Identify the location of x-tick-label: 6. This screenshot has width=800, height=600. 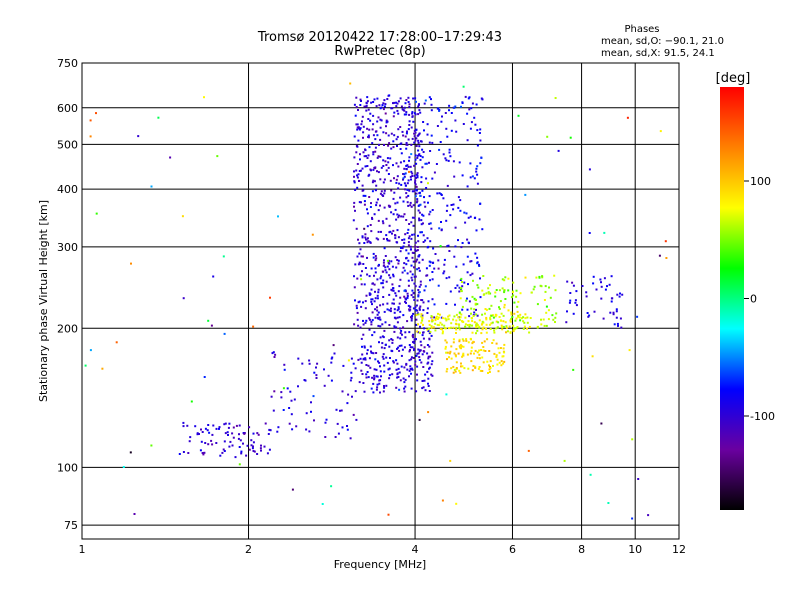
(512, 549).